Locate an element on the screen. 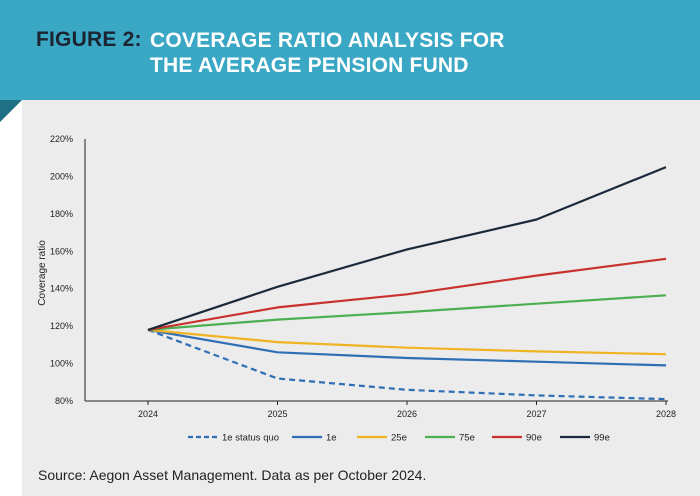 The image size is (700, 496). chart-legend: 1e status quo 1e 25e 75e 90e 99e is located at coordinates (399, 438).